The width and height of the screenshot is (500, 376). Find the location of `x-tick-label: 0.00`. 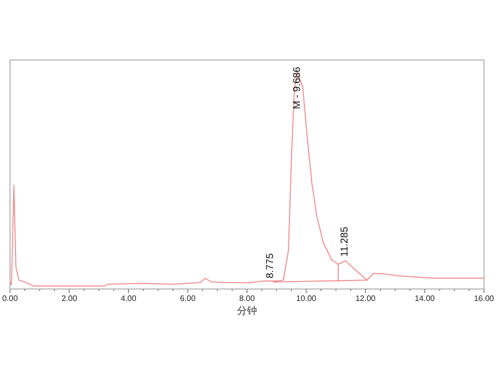

x-tick-label: 0.00 is located at coordinates (10, 298).